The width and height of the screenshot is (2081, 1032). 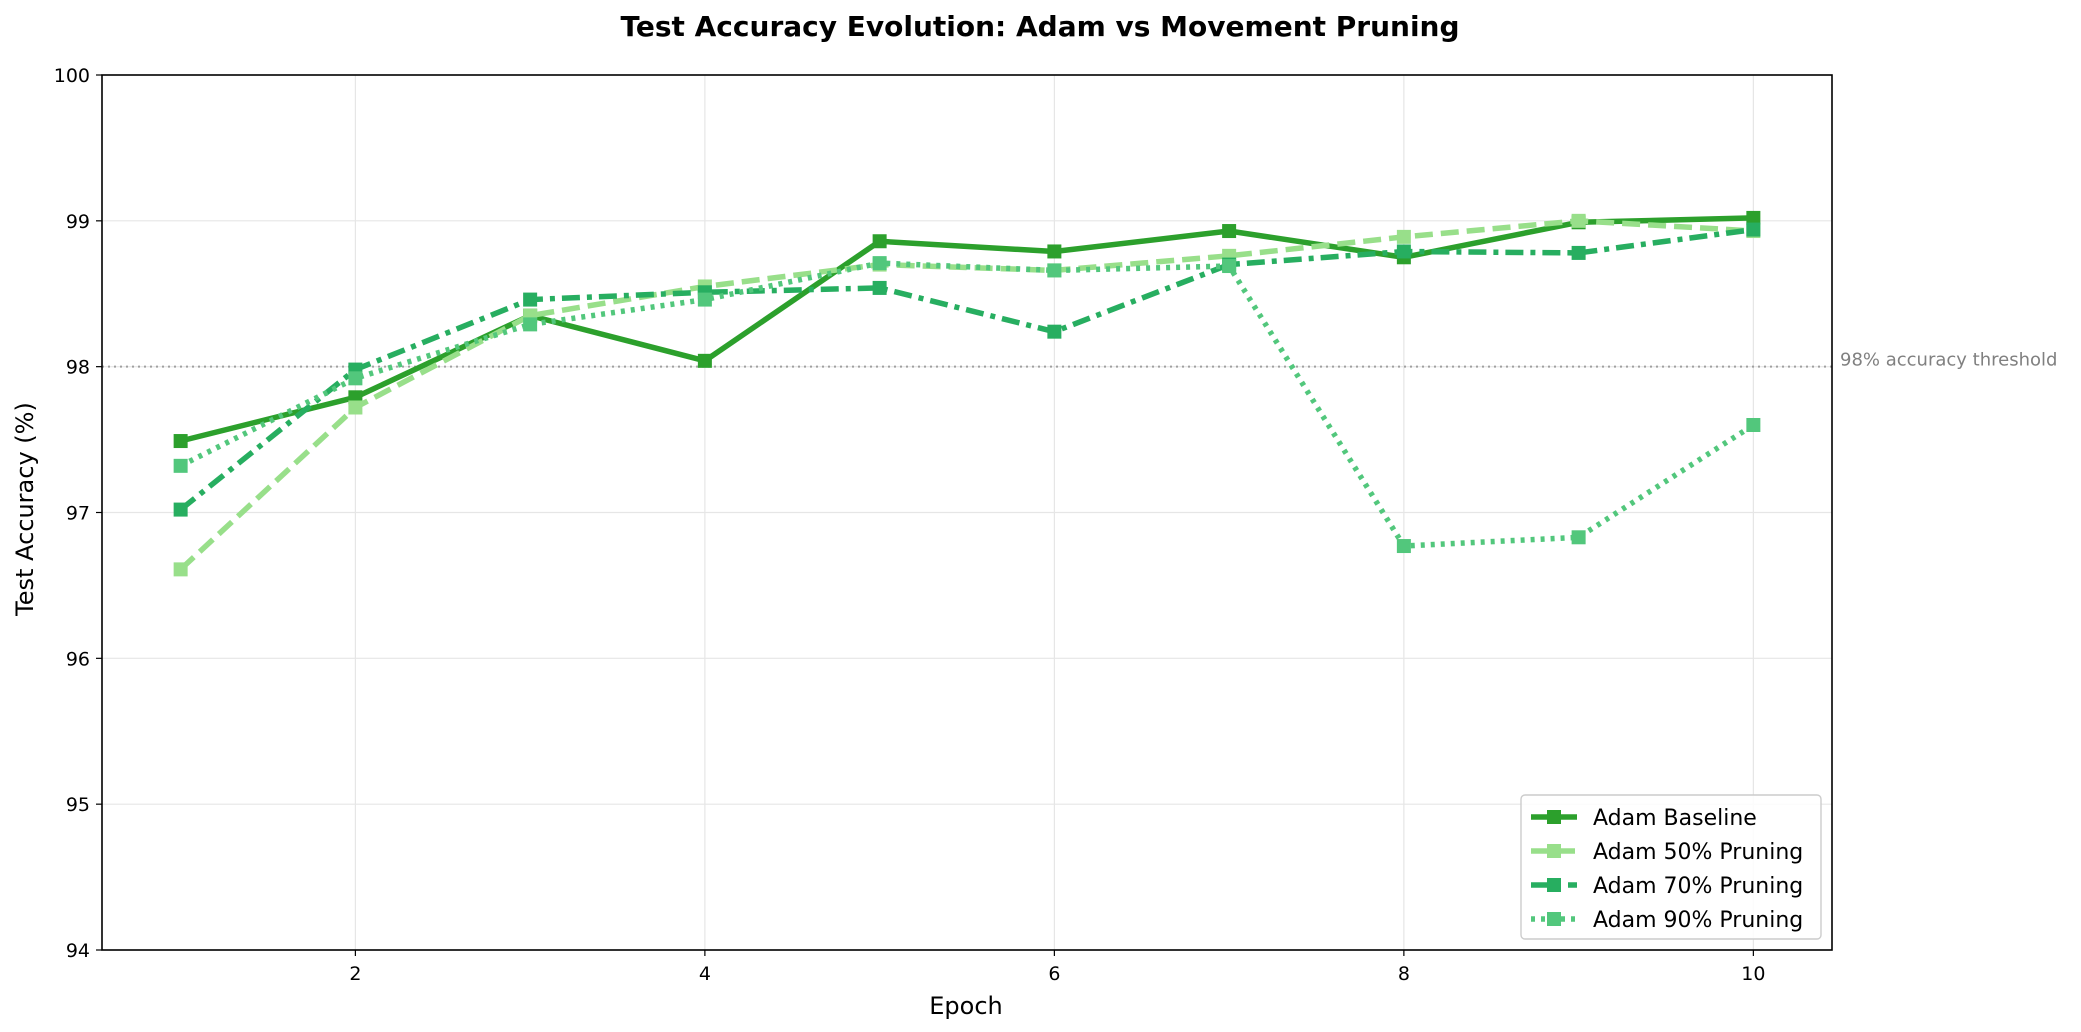 I want to click on legend-box, so click(x=1671, y=867).